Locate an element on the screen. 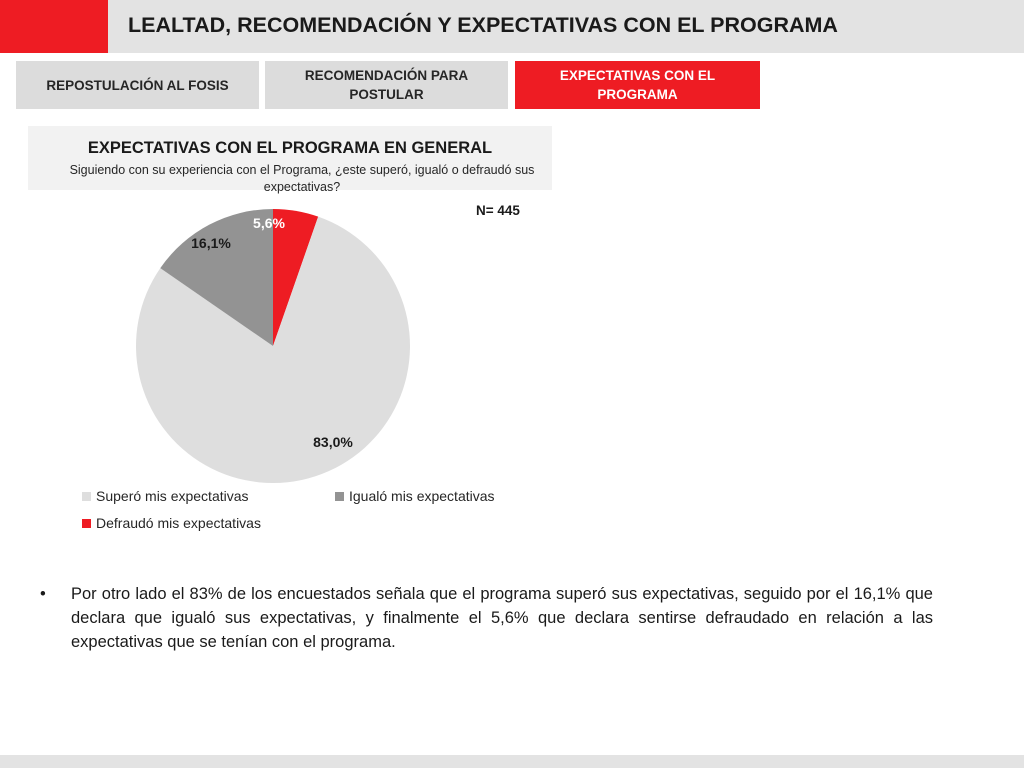  tab-label: EXPECTATIVAS CON EL PROGRAMA is located at coordinates (637, 85).